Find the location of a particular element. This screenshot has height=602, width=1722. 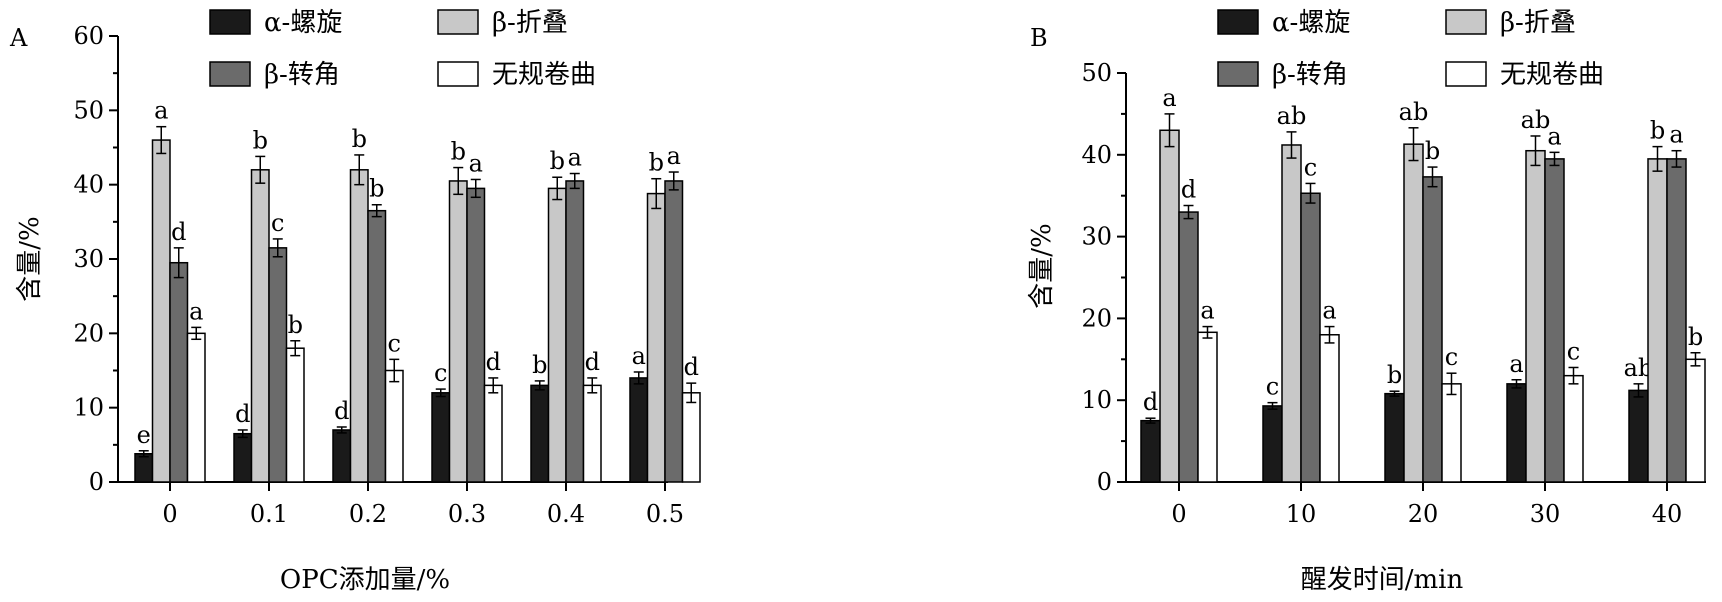

x-tick-label: 30 is located at coordinates (1545, 514).